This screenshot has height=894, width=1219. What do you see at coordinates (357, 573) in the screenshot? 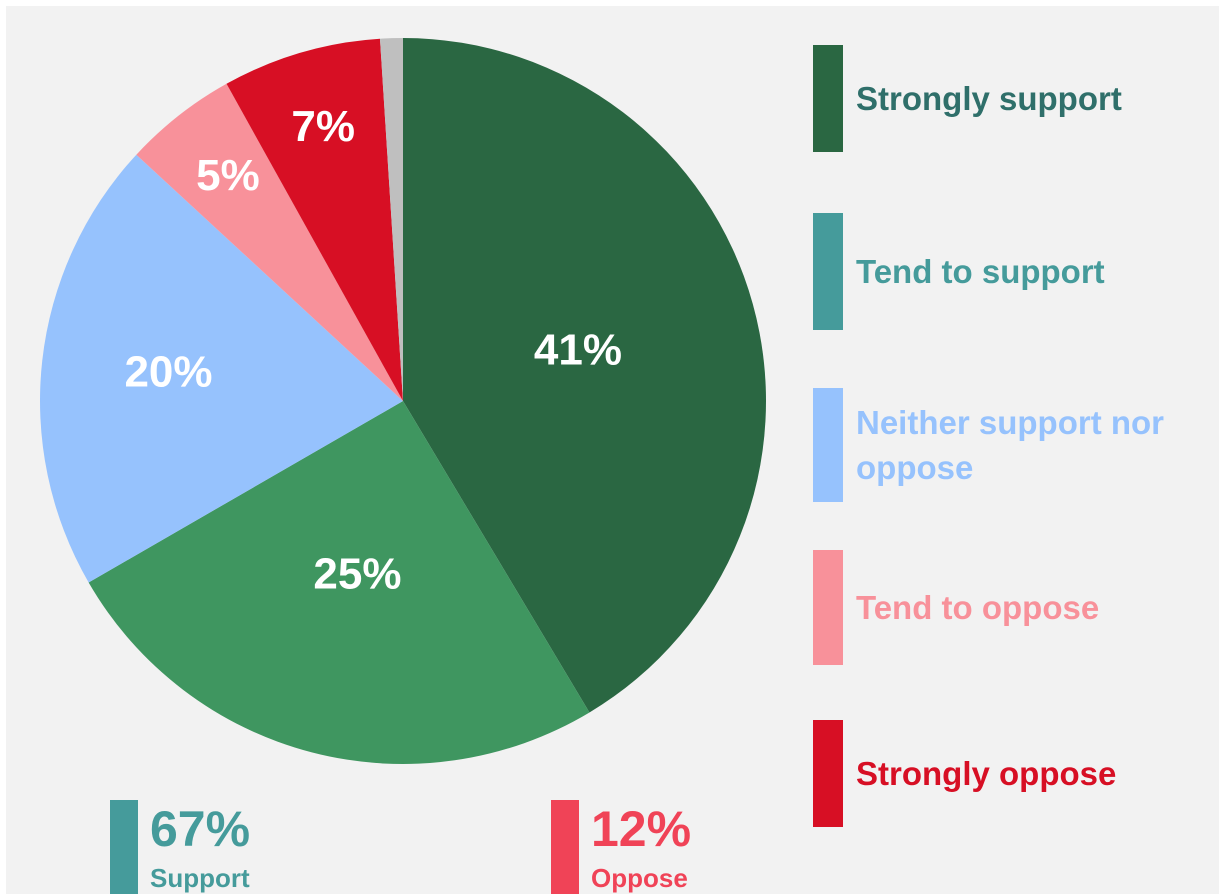
I see `slice-label: 25%` at bounding box center [357, 573].